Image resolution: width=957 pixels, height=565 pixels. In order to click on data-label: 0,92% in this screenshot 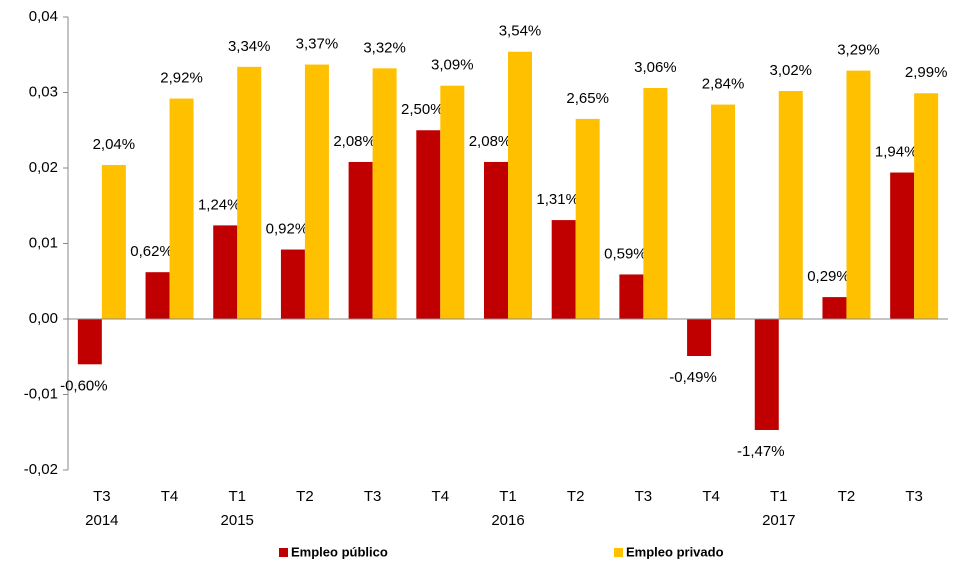, I will do `click(287, 229)`.